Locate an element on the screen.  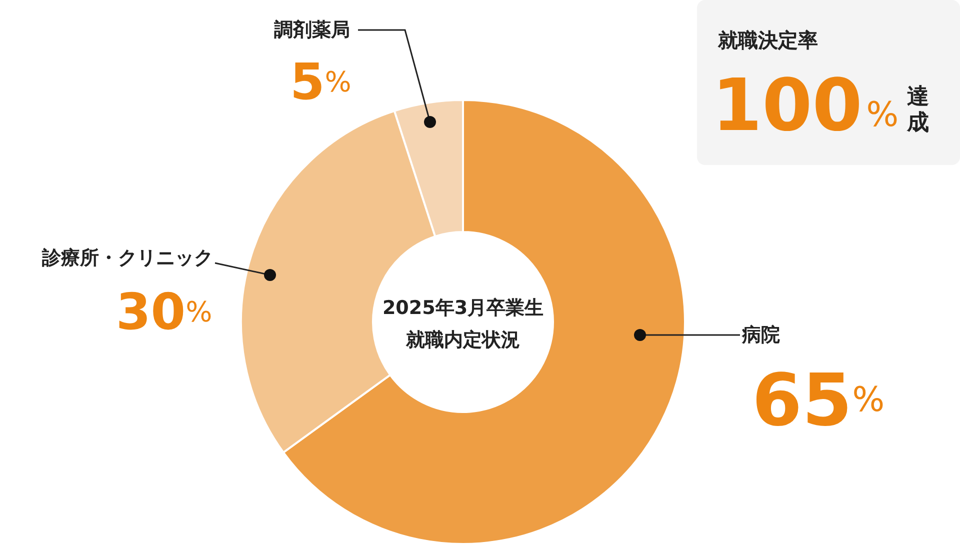
text: 就職決定率 is located at coordinates (767, 40).